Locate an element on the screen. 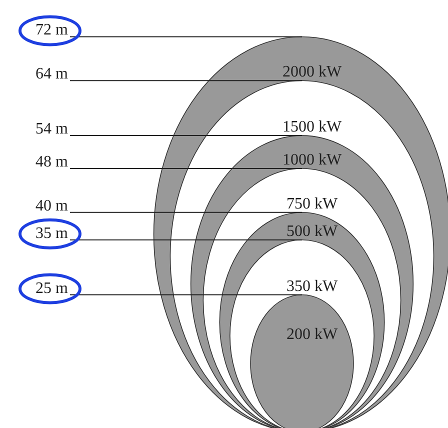 The image size is (448, 428). data-label: 48 m is located at coordinates (52, 161).